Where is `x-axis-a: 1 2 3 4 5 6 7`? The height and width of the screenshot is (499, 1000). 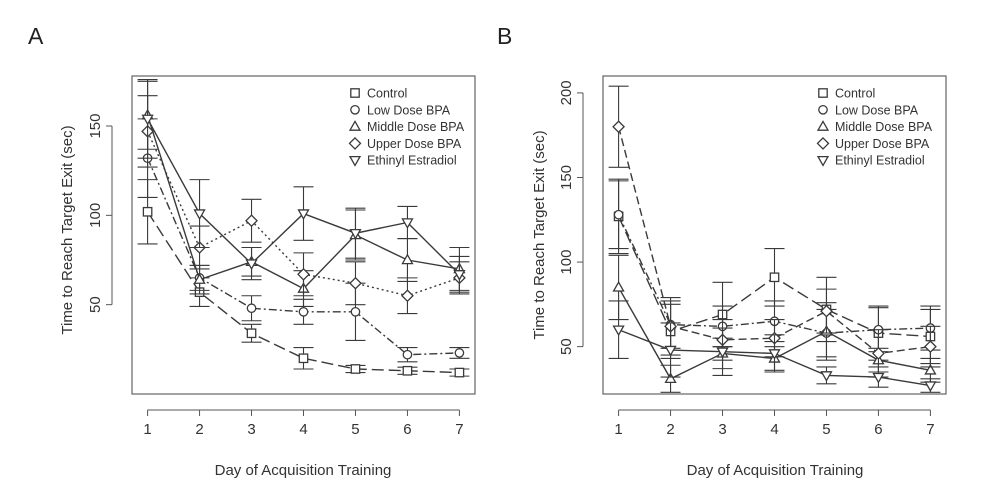 x-axis-a: 1 2 3 4 5 6 7 is located at coordinates (303, 423).